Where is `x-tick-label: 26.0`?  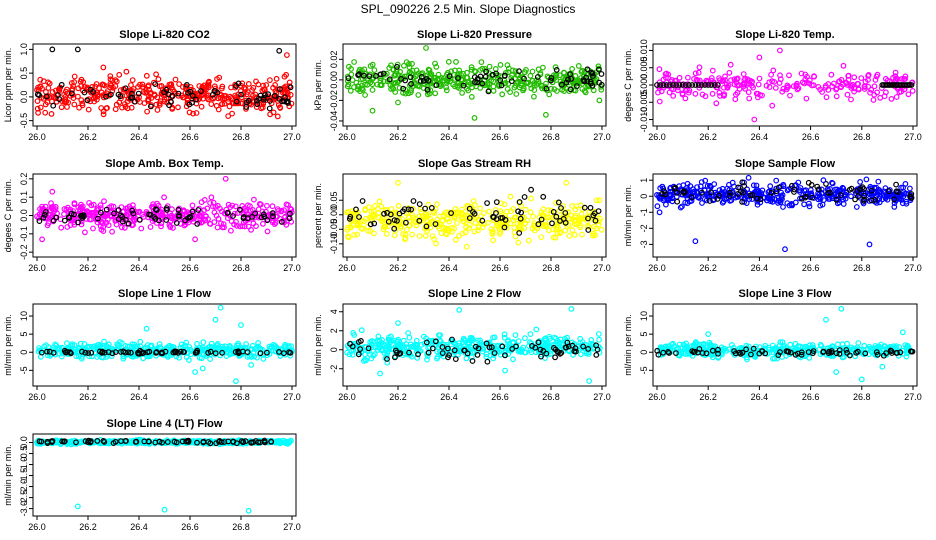
x-tick-label: 26.0 is located at coordinates (657, 137).